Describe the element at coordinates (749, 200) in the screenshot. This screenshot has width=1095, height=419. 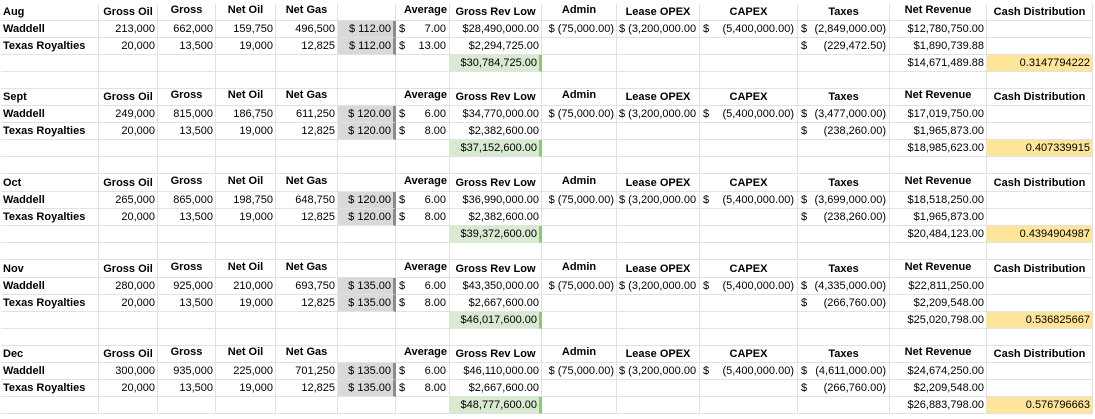
I see `capex-cell: $ (5,400,000.00)` at that location.